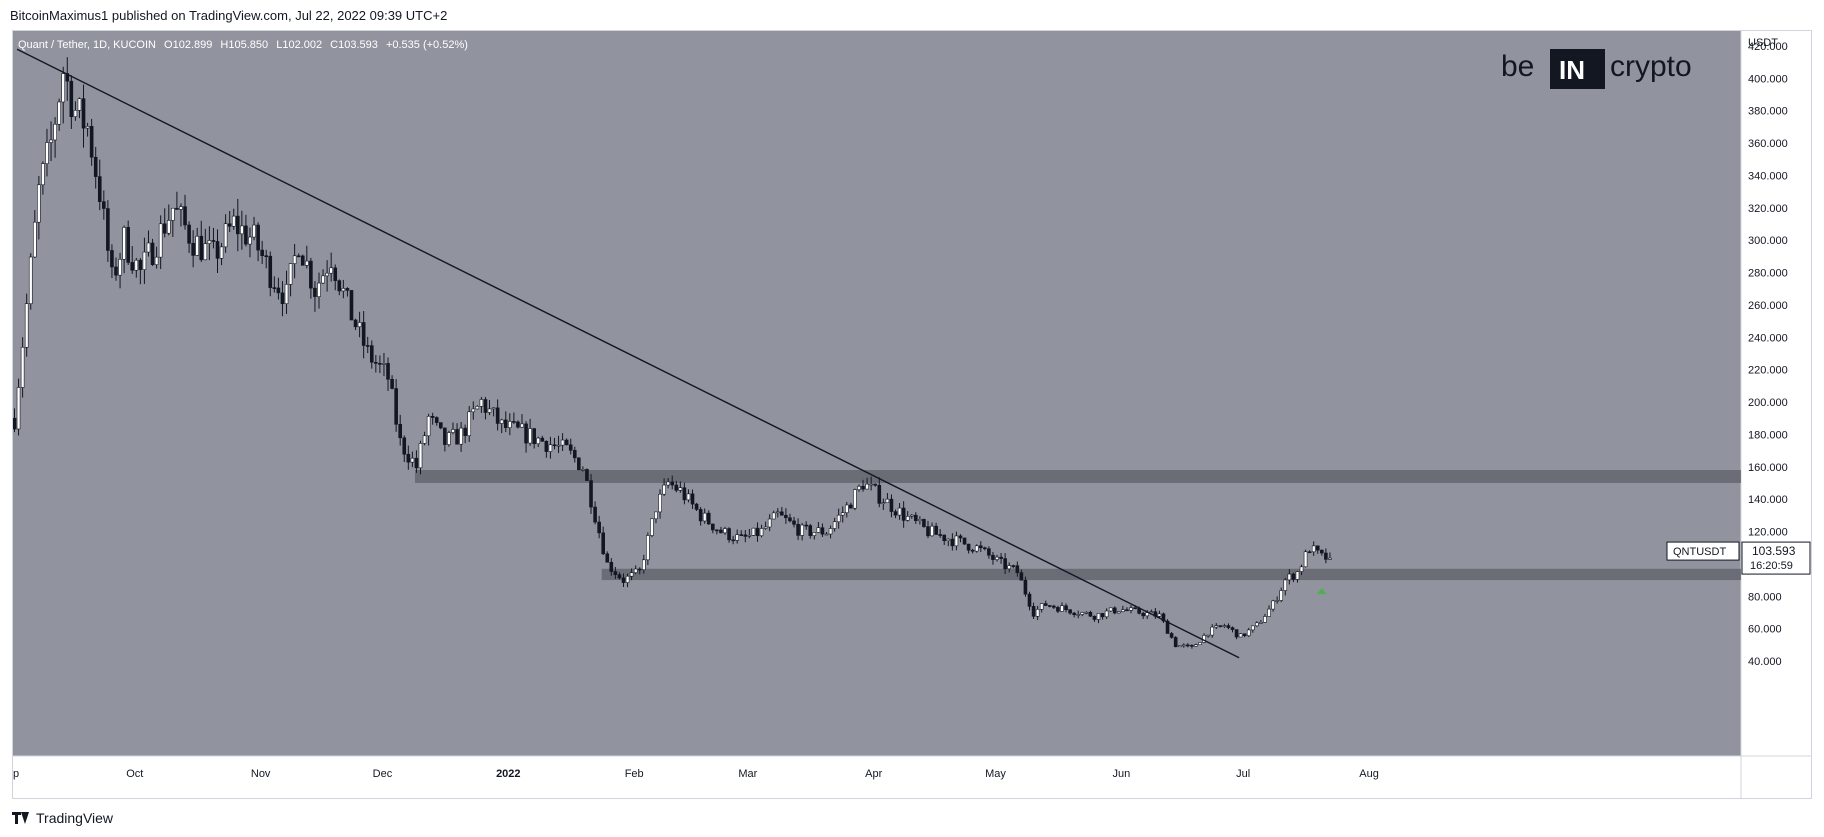  What do you see at coordinates (358, 45) in the screenshot?
I see `legend-close: 103.593` at bounding box center [358, 45].